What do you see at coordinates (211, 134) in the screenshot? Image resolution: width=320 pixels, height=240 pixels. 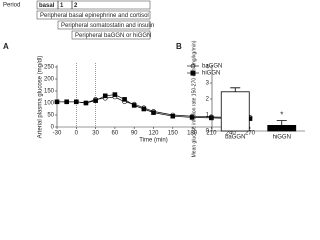 I see `x-tick-label: 210` at bounding box center [211, 134].